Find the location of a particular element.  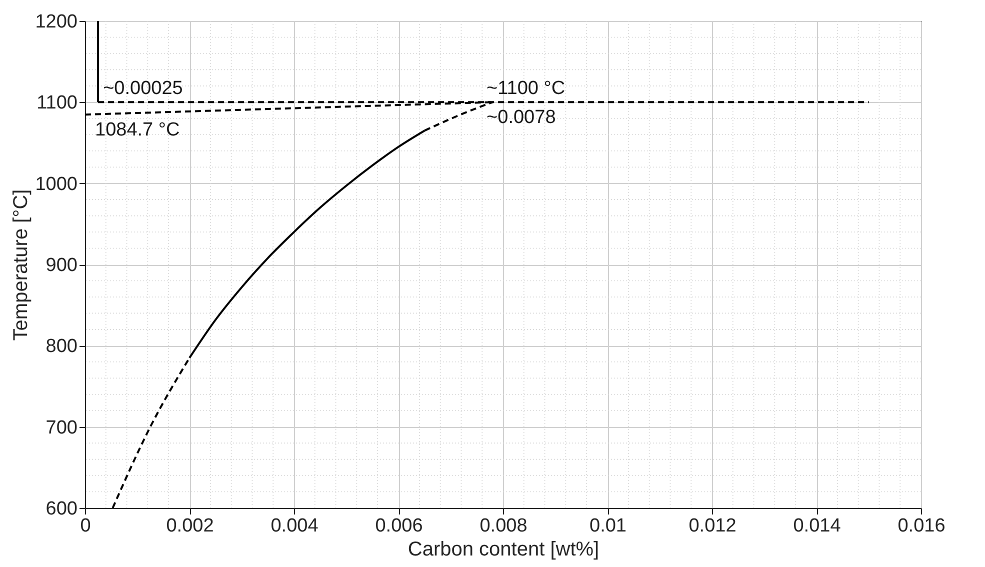

y-tick-label: 1200 is located at coordinates (56, 22).